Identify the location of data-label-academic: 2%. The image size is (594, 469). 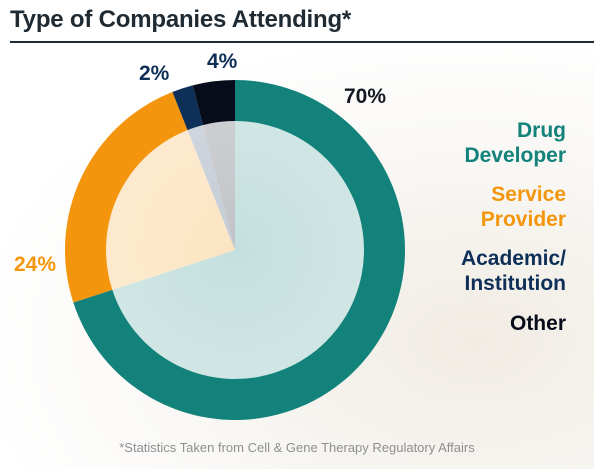
(154, 73).